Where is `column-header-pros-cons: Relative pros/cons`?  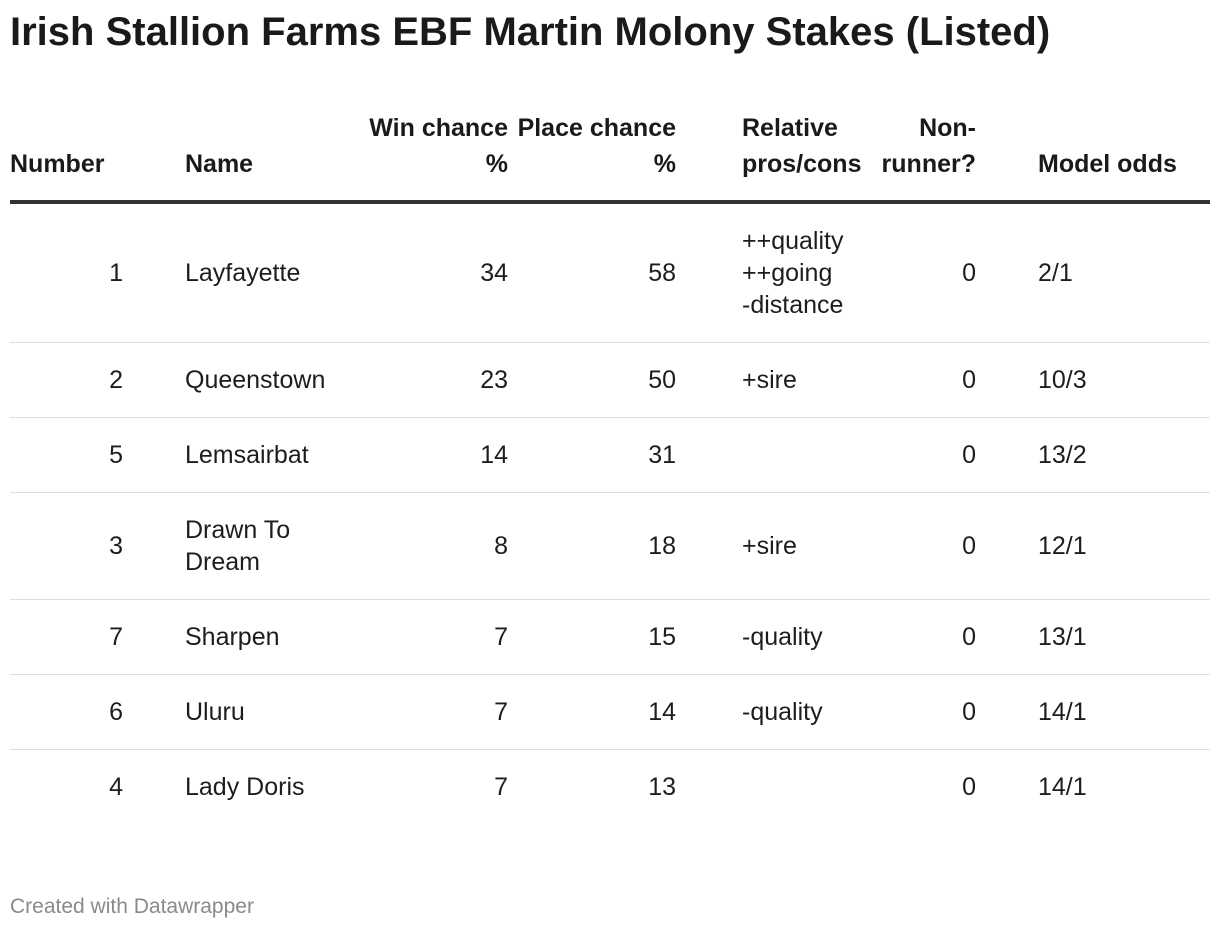 column-header-pros-cons: Relative pros/cons is located at coordinates (769, 157).